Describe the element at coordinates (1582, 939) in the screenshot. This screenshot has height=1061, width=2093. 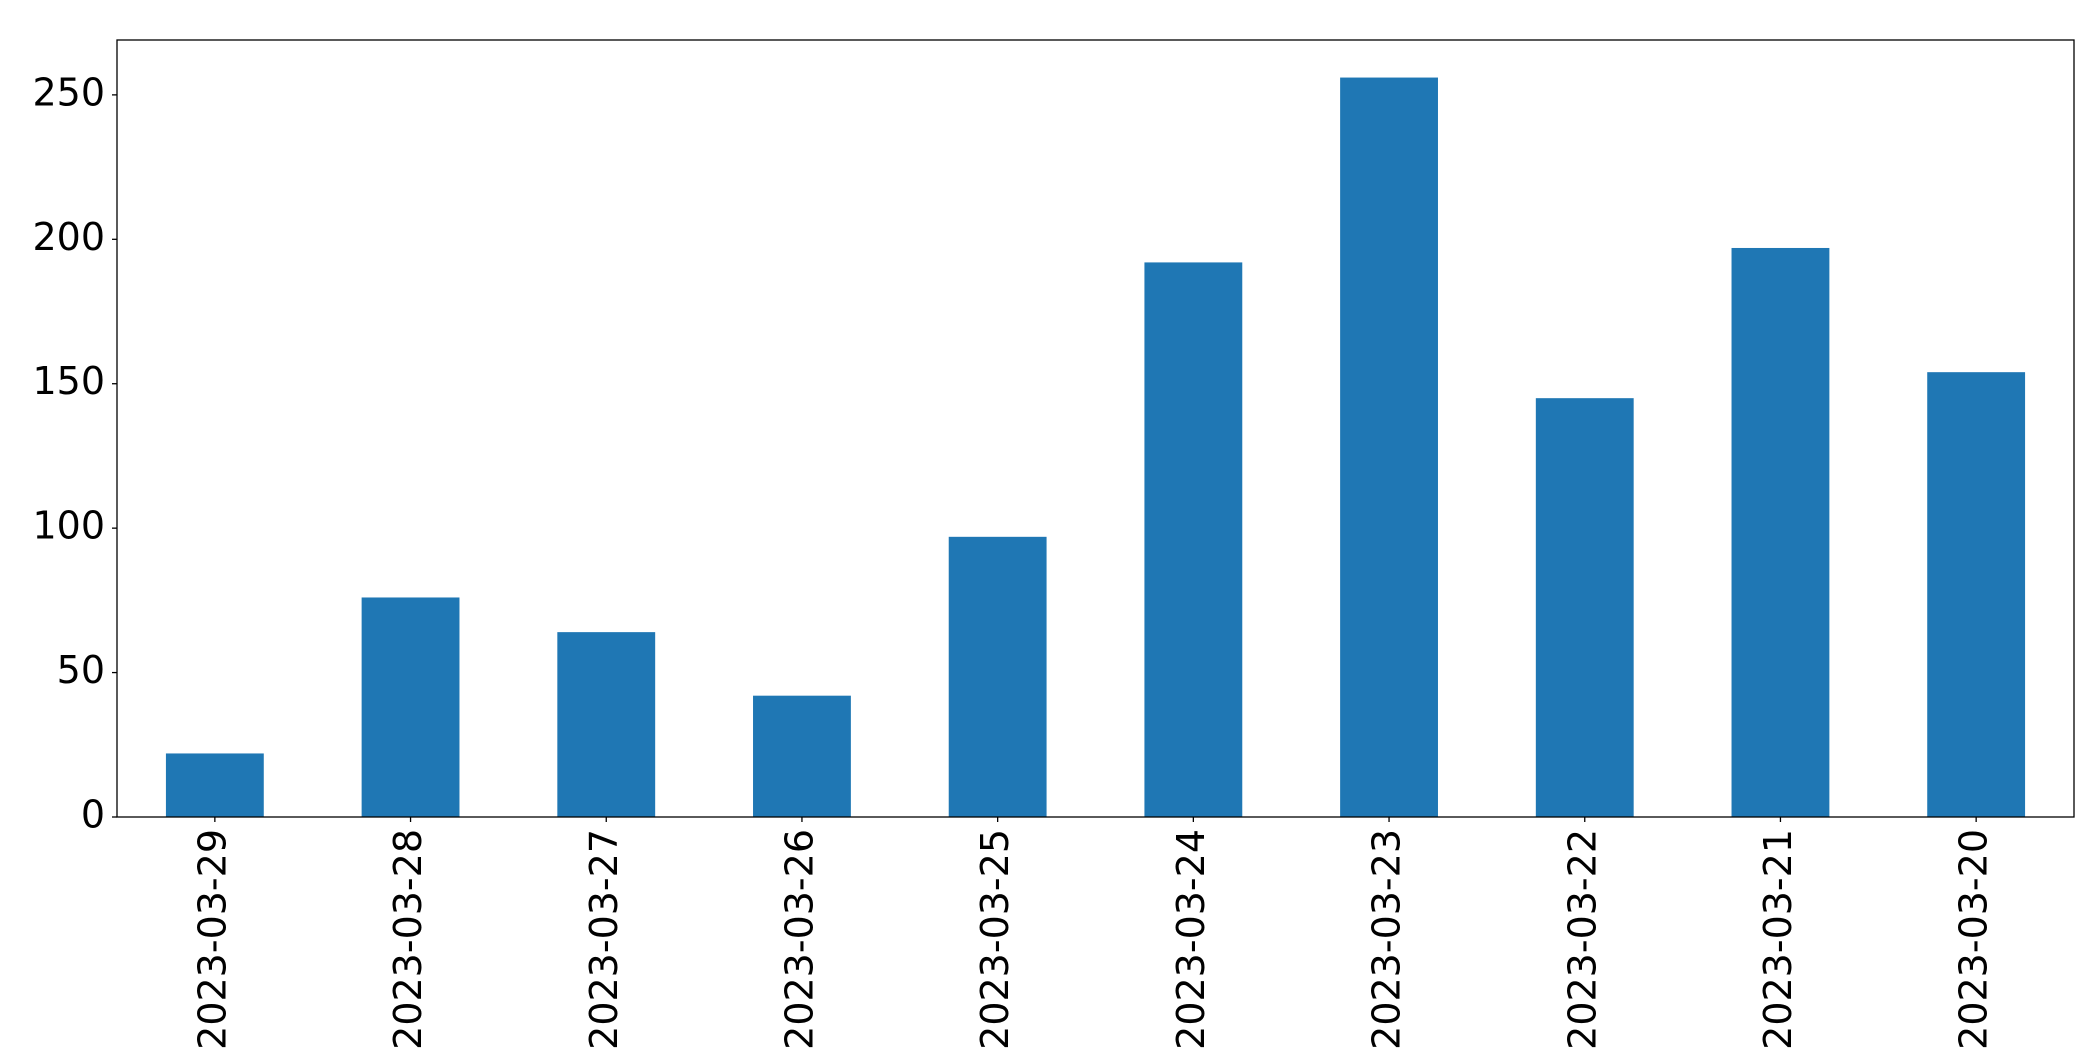
I see `x-tick-label: 2023-03-22` at that location.